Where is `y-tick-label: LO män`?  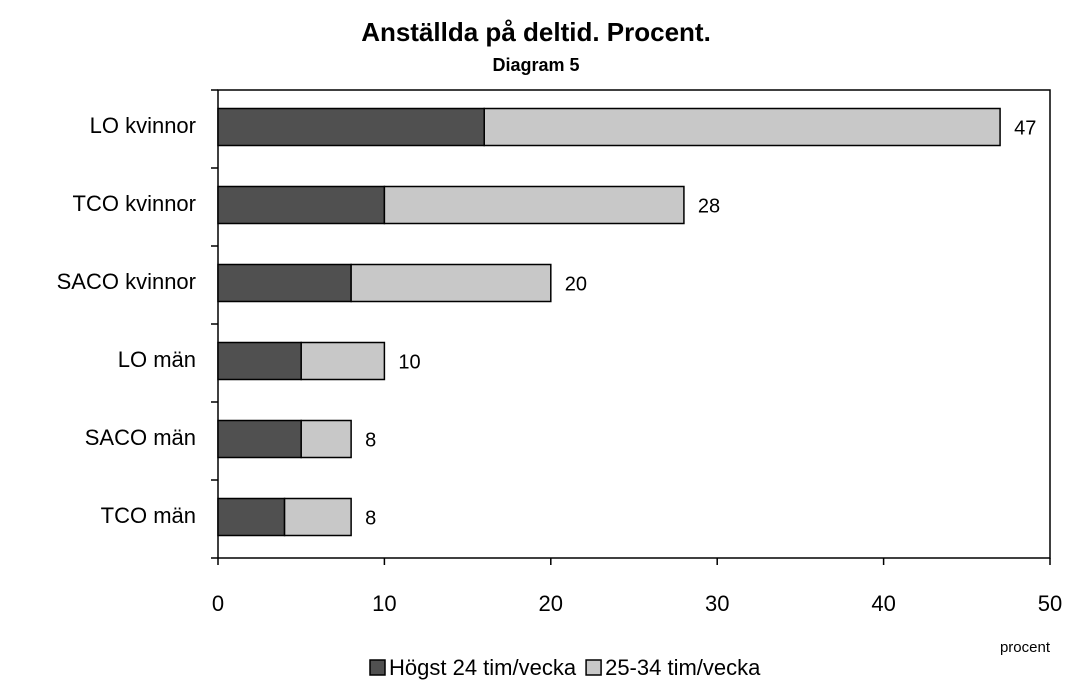 y-tick-label: LO män is located at coordinates (157, 359).